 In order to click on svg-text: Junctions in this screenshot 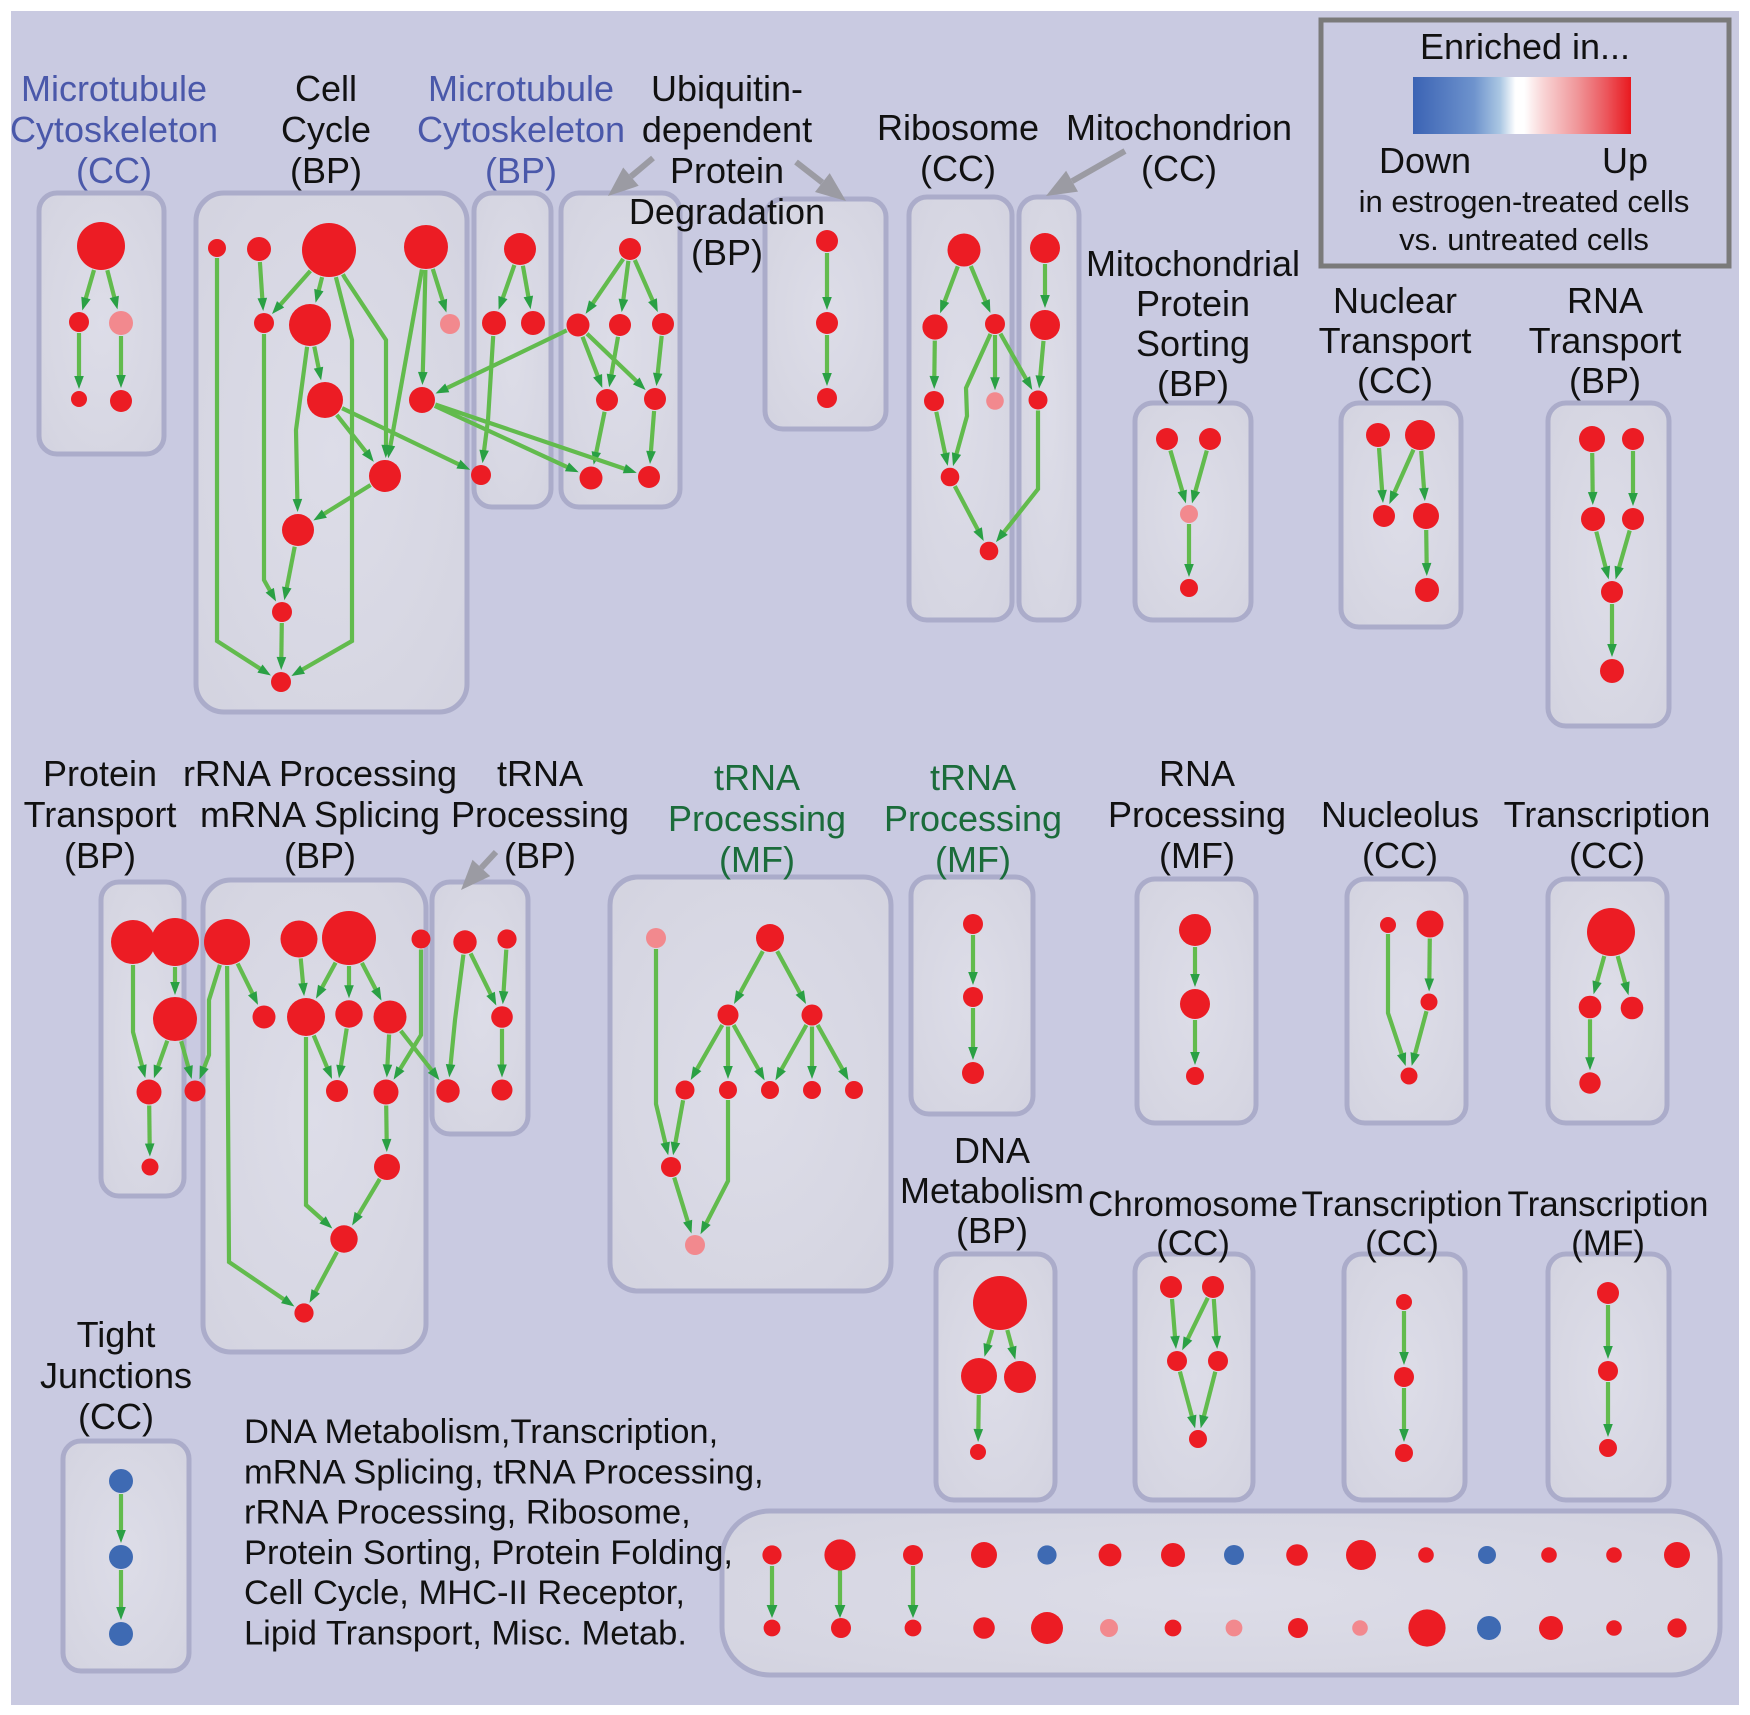, I will do `click(116, 1375)`.